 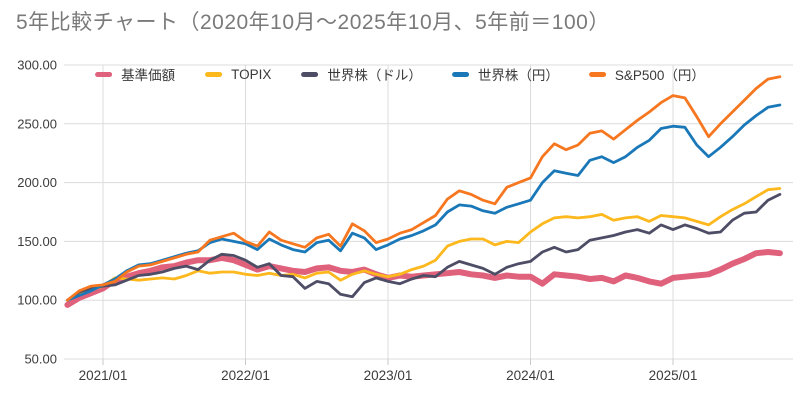 I want to click on y-axis-label-150: 150.00, so click(x=37, y=241).